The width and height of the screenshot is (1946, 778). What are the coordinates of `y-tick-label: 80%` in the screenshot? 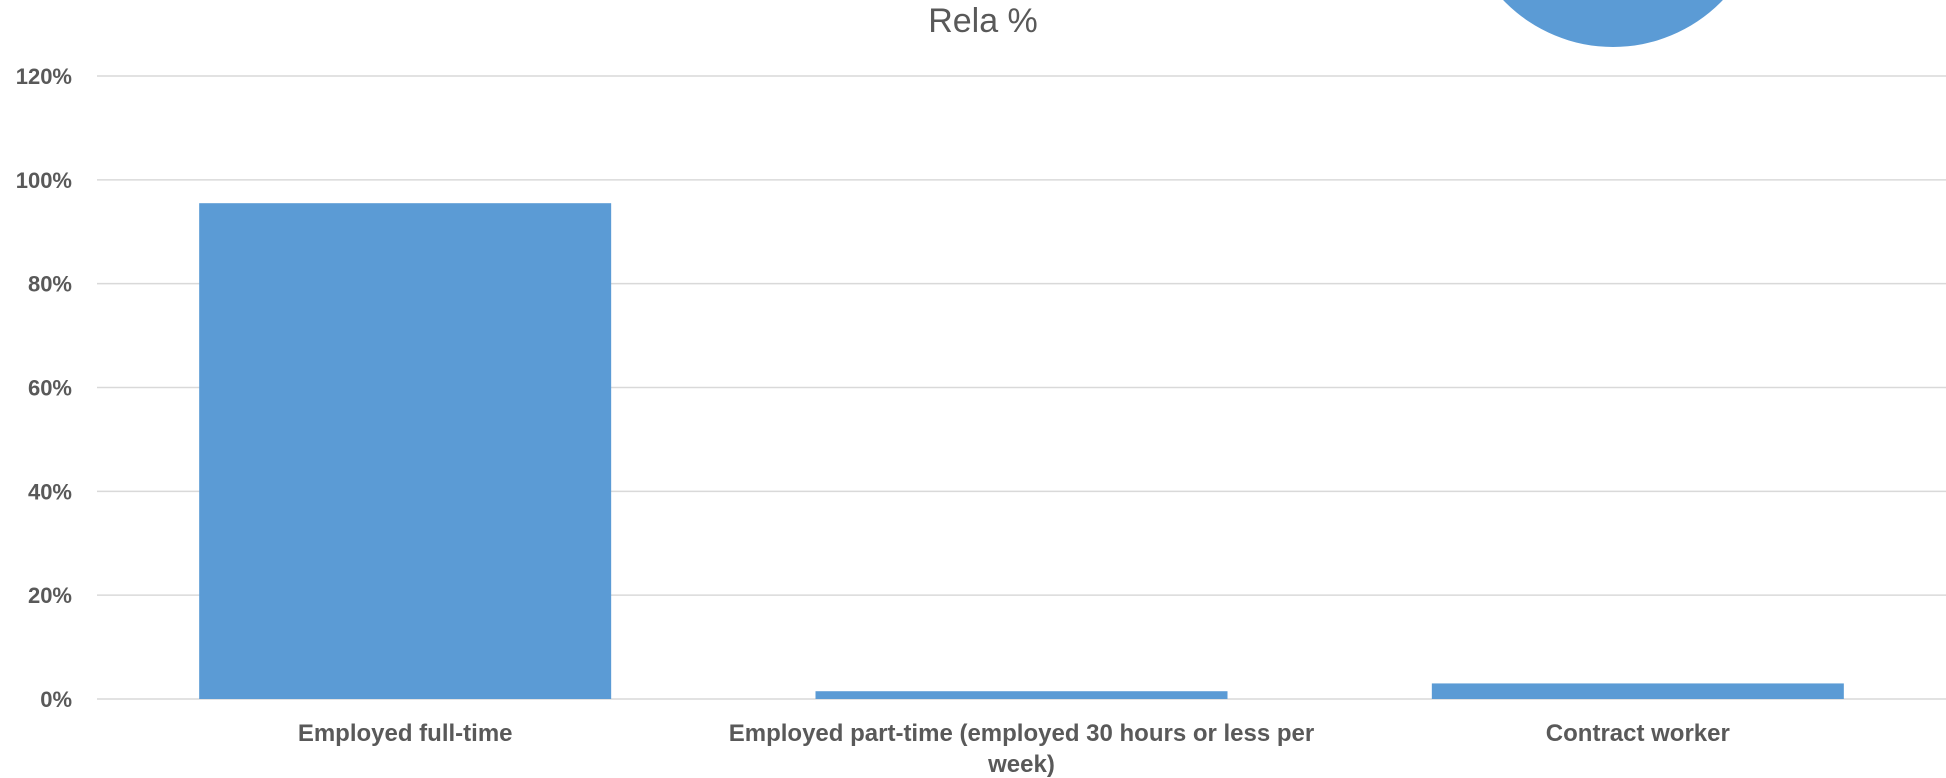 It's located at (50, 284).